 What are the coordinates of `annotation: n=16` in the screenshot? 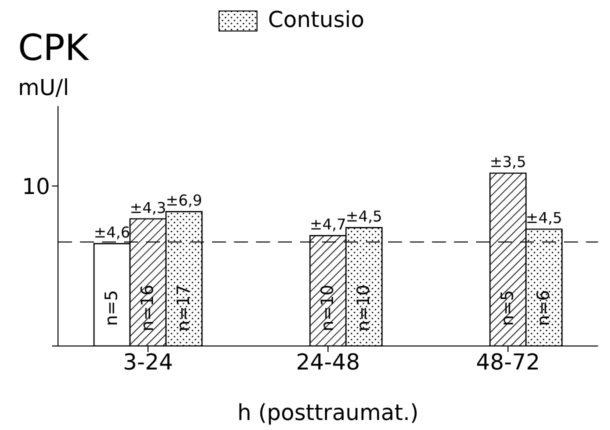 It's located at (148, 308).